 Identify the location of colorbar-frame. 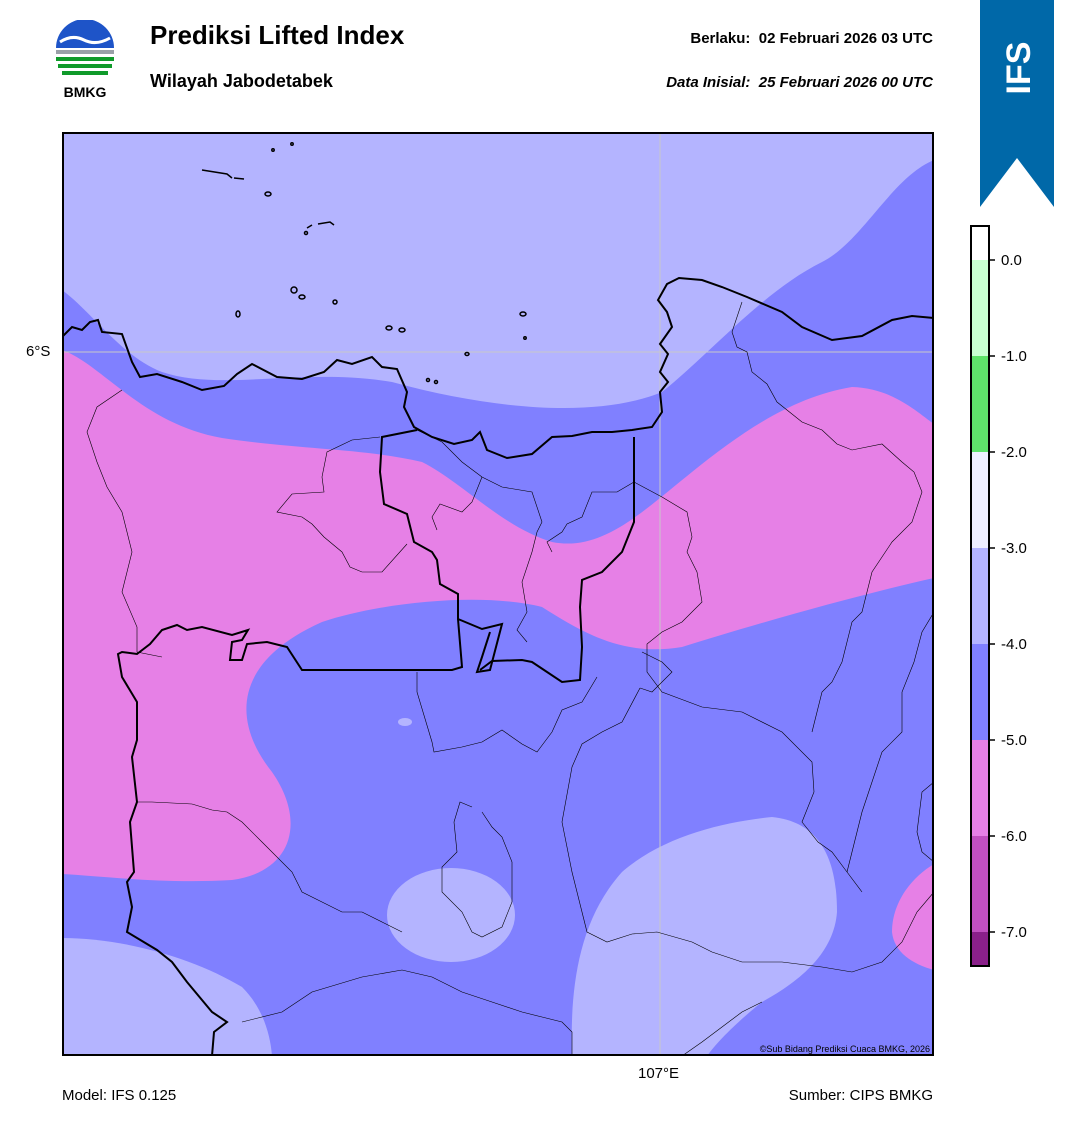
(980, 596).